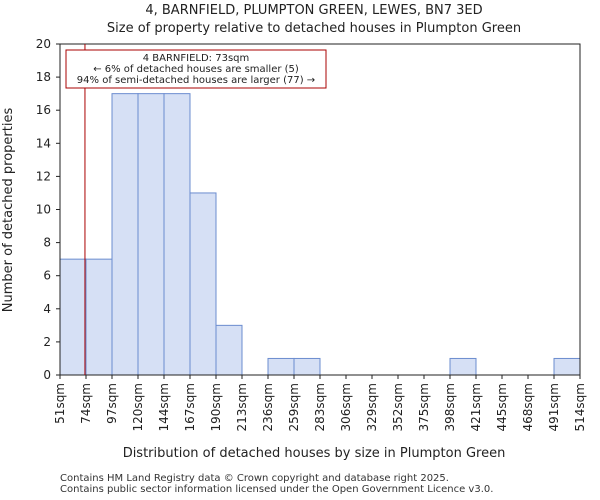 The image size is (600, 500). Describe the element at coordinates (47, 243) in the screenshot. I see `y-tick-label: 8` at that location.